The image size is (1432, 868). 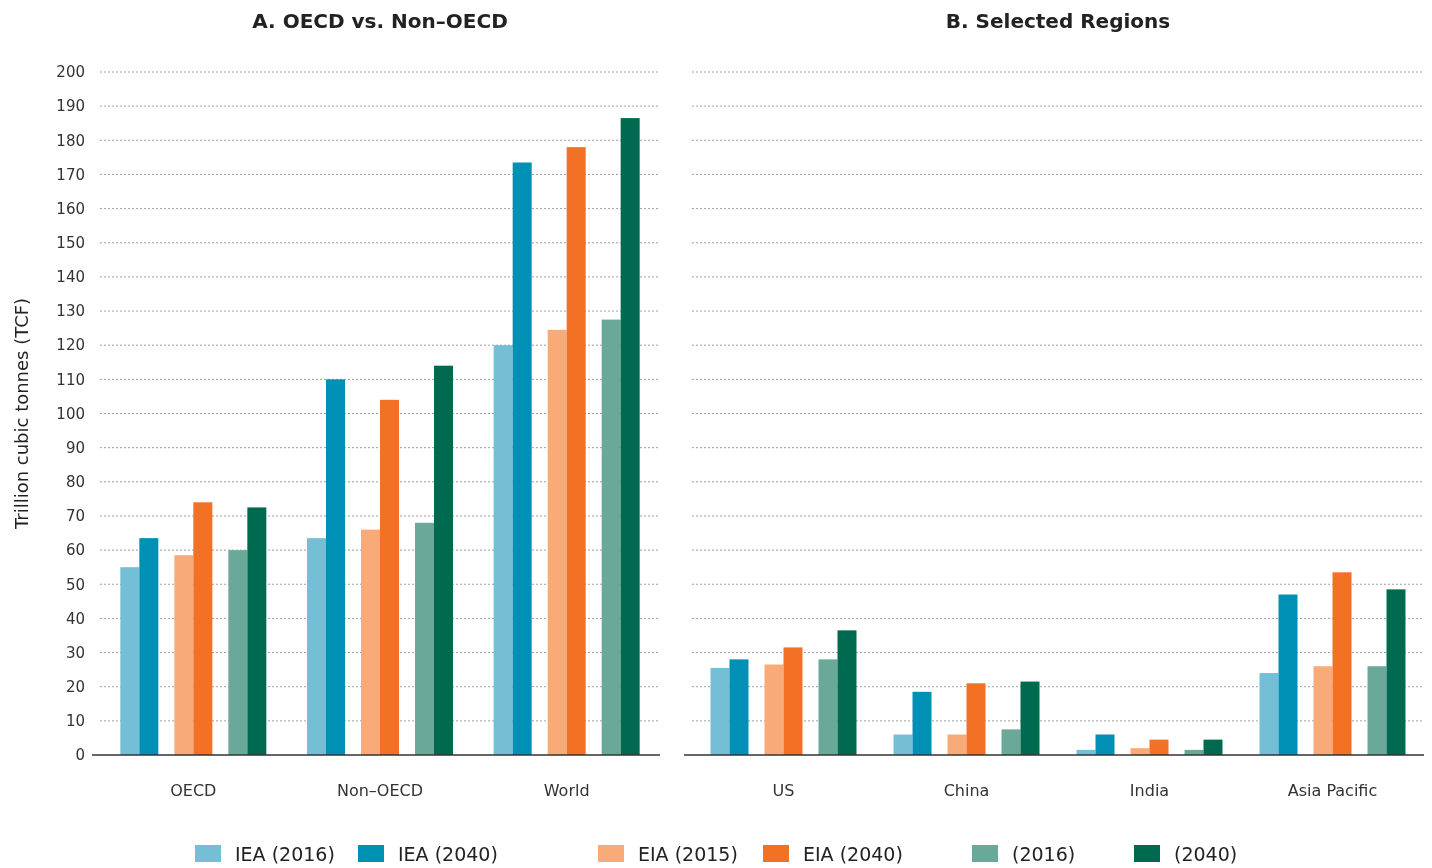 I want to click on chart-title: B. Selected Regions, so click(x=1058, y=21).